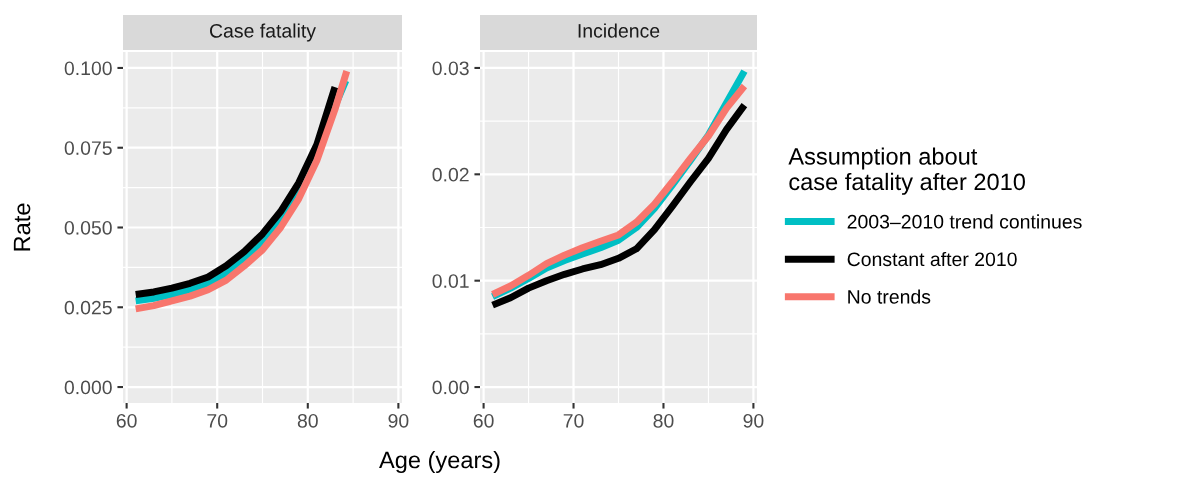 The image size is (1178, 479). I want to click on chart-title: Incidence, so click(619, 30).